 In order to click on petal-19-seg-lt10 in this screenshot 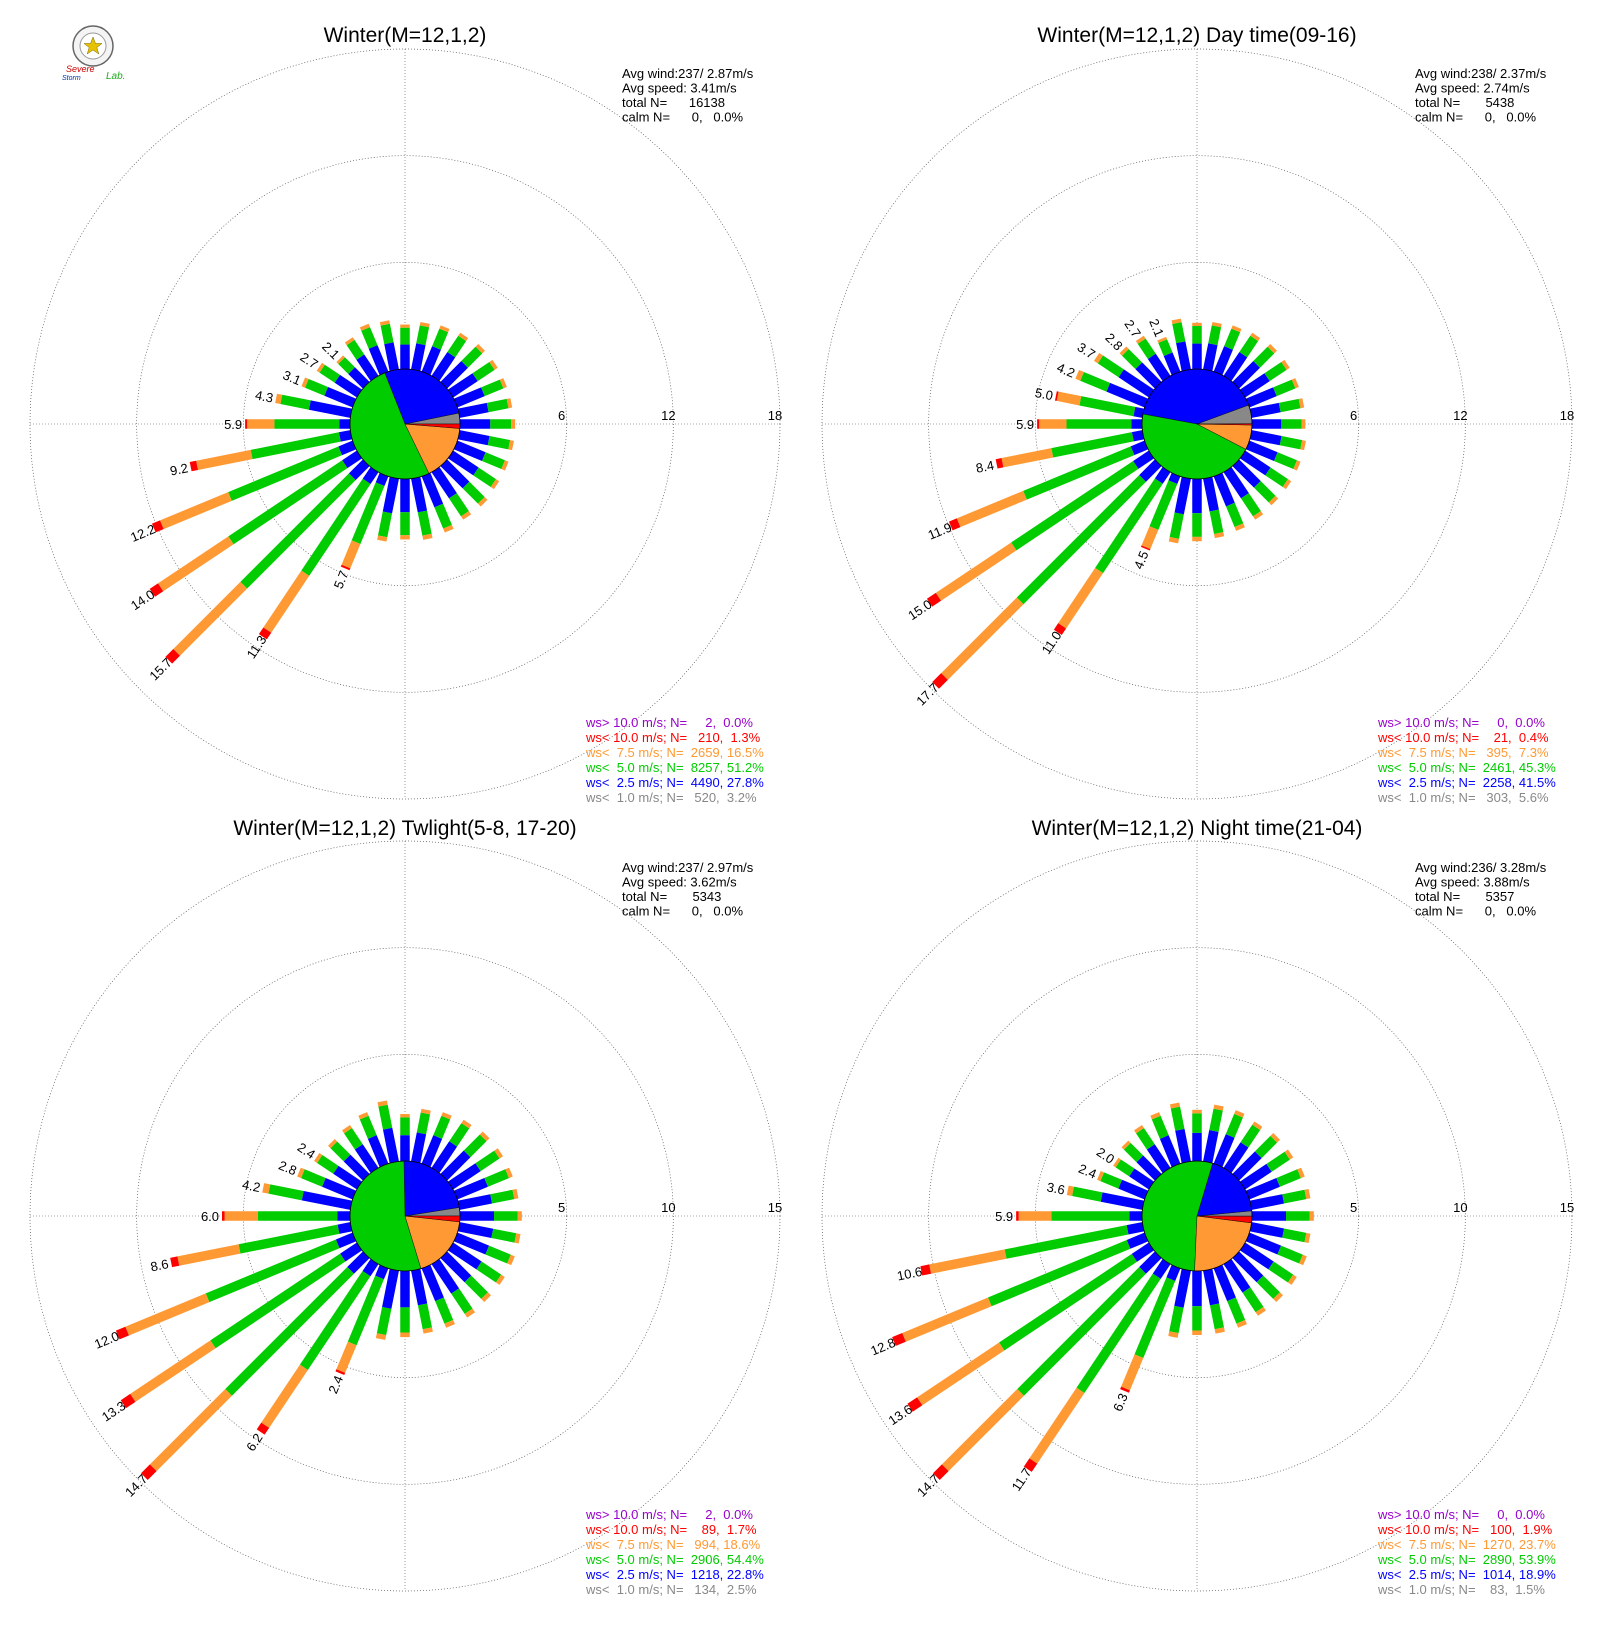, I will do `click(1145, 548)`.